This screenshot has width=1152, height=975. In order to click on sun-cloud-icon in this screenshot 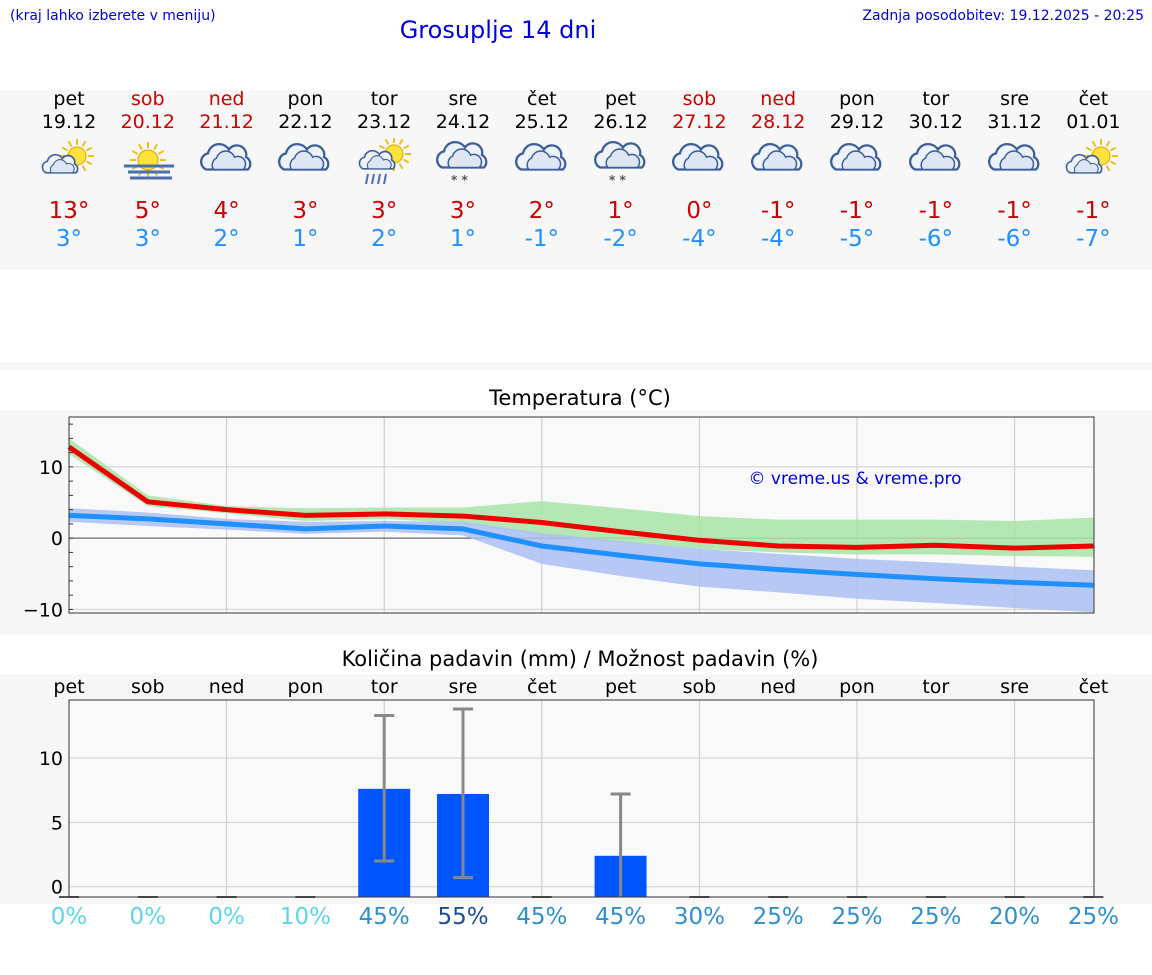, I will do `click(1092, 156)`.